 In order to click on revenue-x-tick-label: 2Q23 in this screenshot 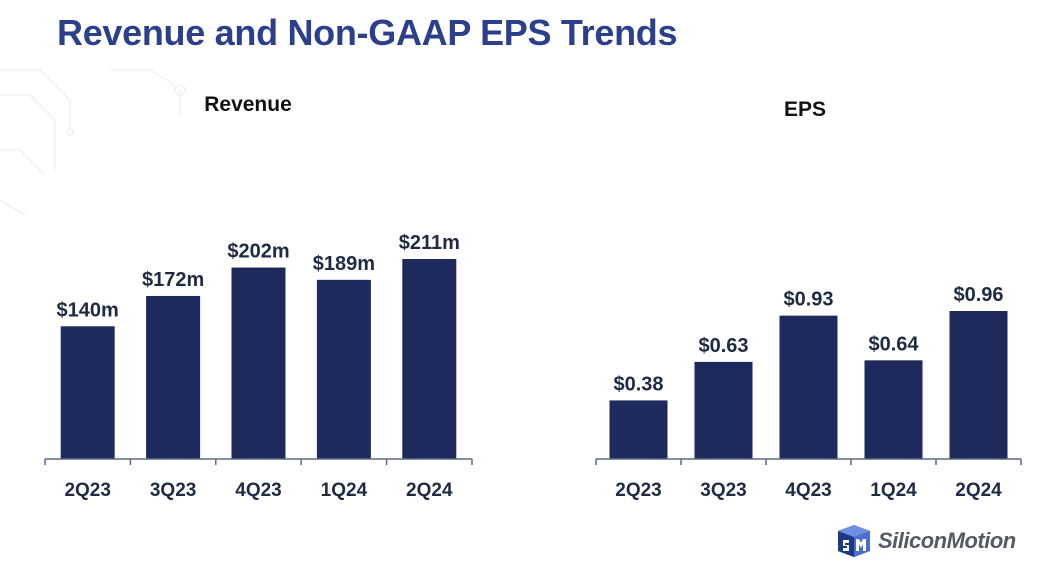, I will do `click(87, 490)`.